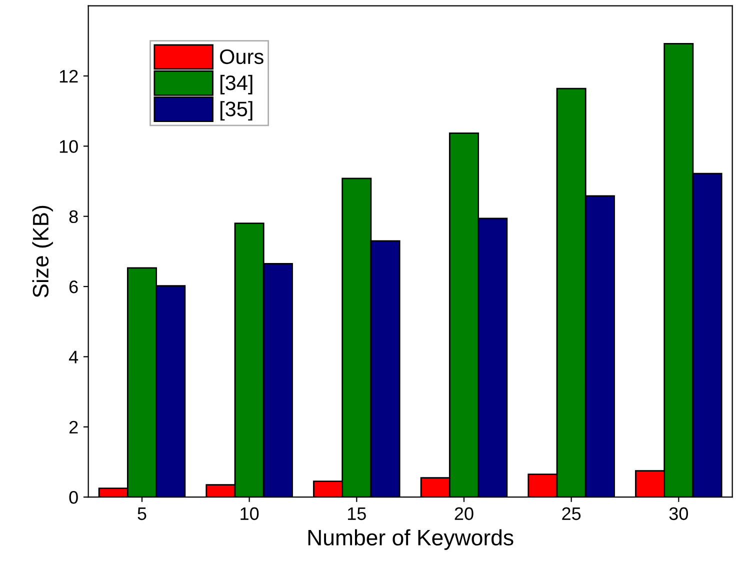  I want to click on legend-label: [35], so click(236, 110).